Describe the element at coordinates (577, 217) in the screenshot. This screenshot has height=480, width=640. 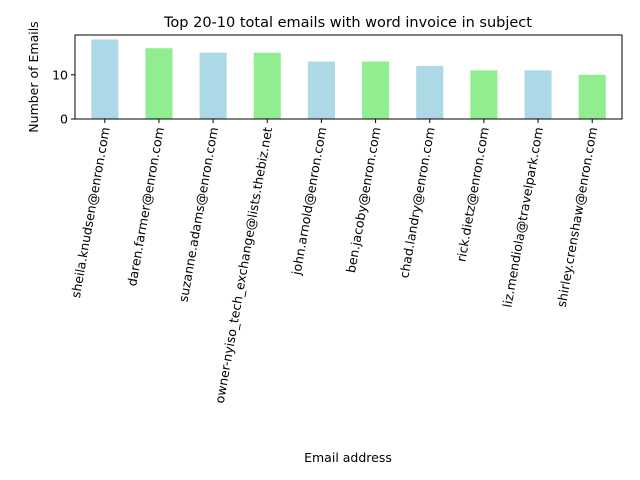
I see `x-tick-label-10: shirley.crenshaw@enron.com` at that location.